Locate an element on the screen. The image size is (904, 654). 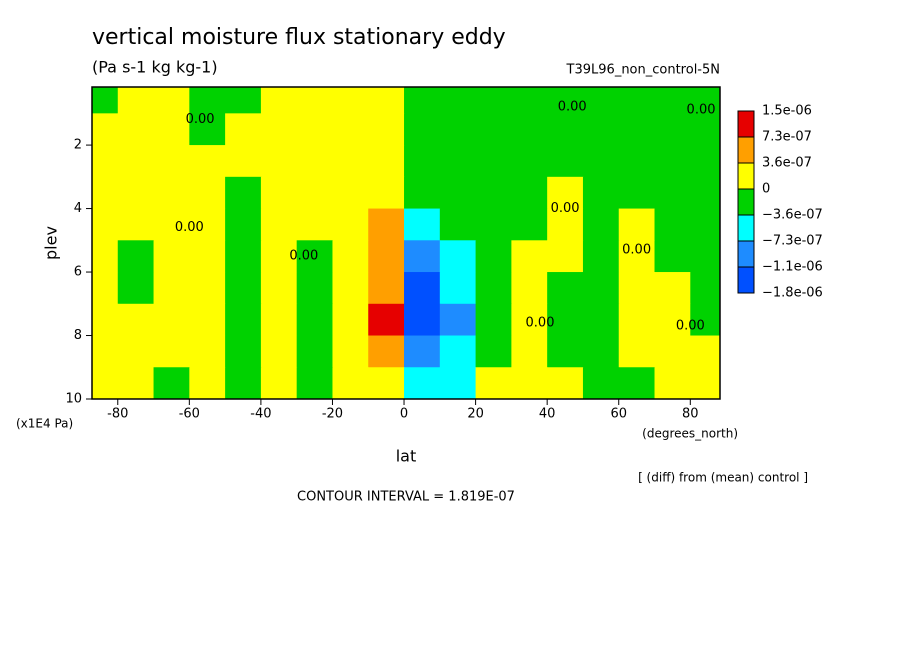
x-tick-label: 60 is located at coordinates (618, 414).